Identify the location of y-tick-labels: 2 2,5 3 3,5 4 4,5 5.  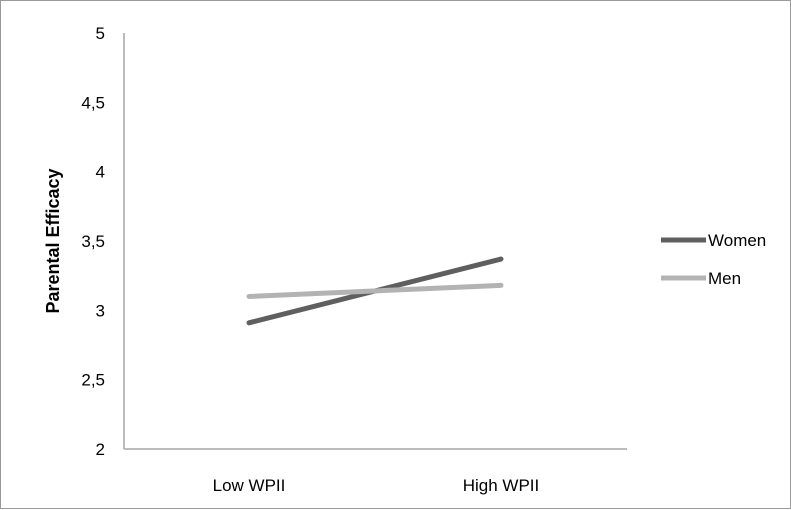
(93, 241).